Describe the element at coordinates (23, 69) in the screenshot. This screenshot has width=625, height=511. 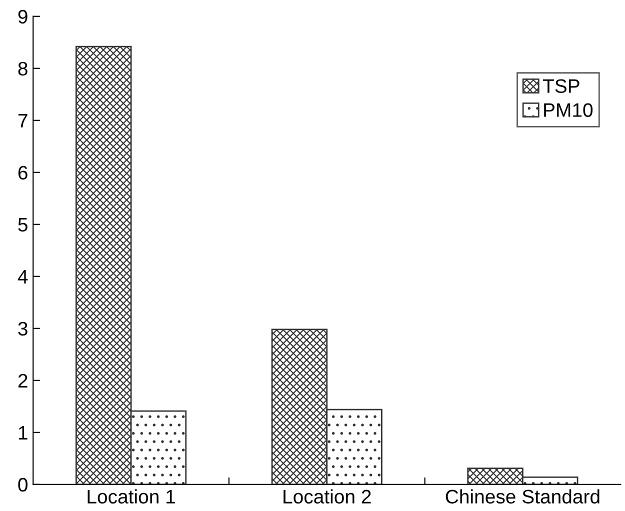
I see `y-tick-label: 8` at that location.